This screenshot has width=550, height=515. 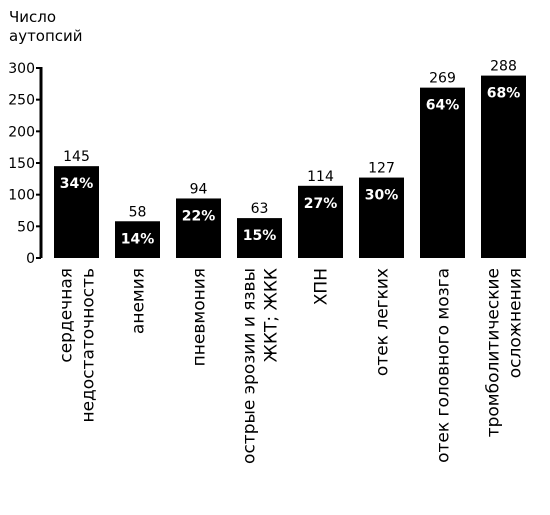 I want to click on bar-value-label: 63, so click(x=260, y=209).